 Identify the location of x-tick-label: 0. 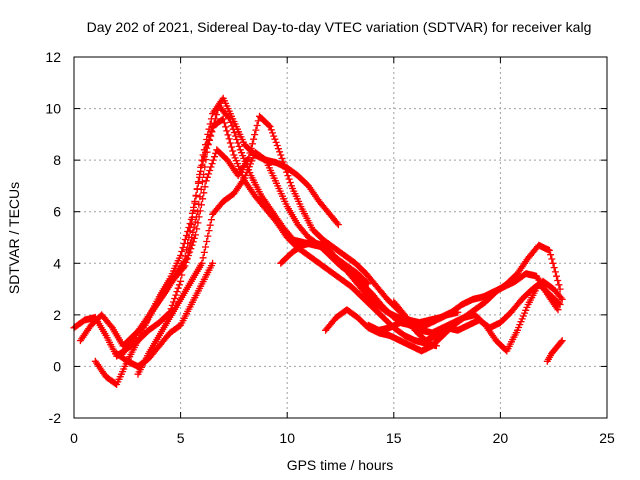
(74, 438).